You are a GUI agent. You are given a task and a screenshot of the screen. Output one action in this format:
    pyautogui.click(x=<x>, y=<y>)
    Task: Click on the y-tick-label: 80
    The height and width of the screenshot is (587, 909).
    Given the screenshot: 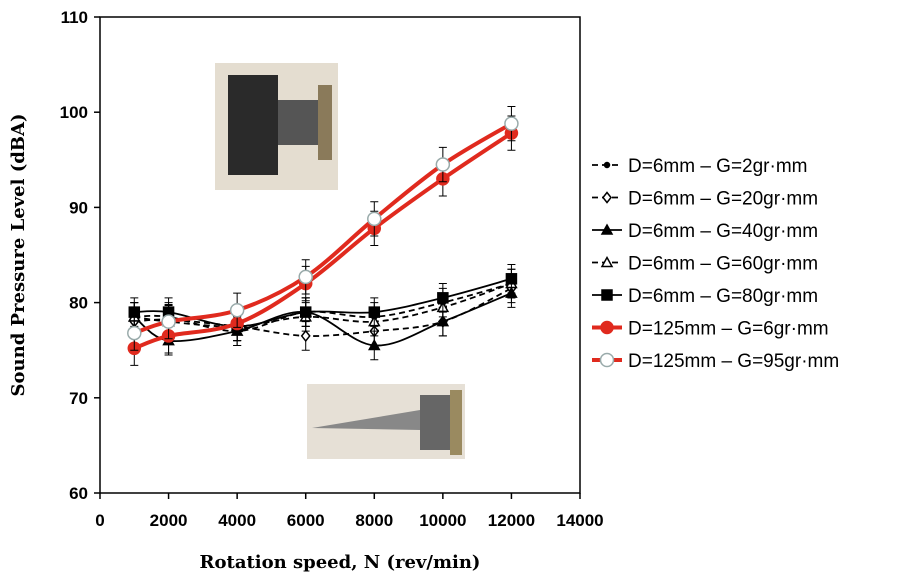 What is the action you would take?
    pyautogui.click(x=78, y=303)
    